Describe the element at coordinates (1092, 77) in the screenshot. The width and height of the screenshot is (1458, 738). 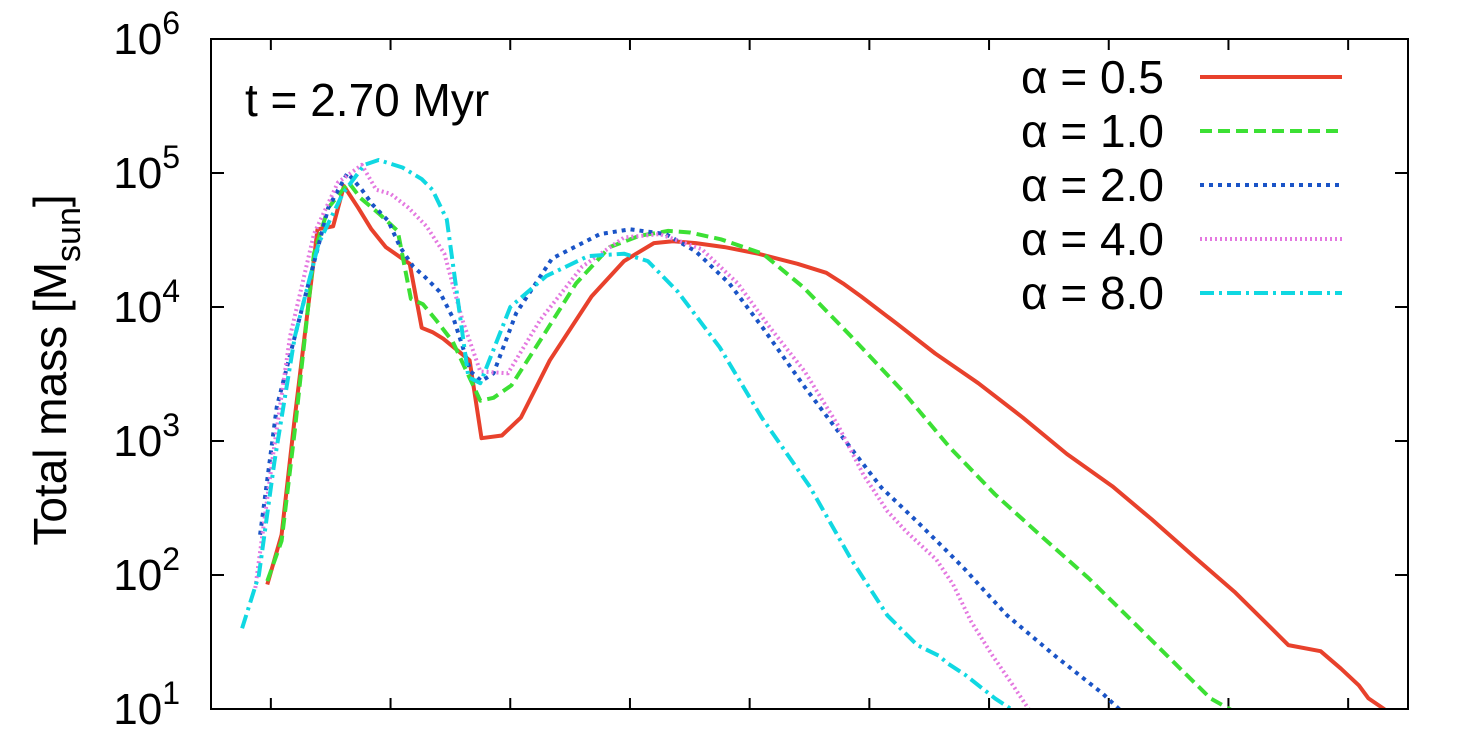
I see `legend-label: α = 0.5` at that location.